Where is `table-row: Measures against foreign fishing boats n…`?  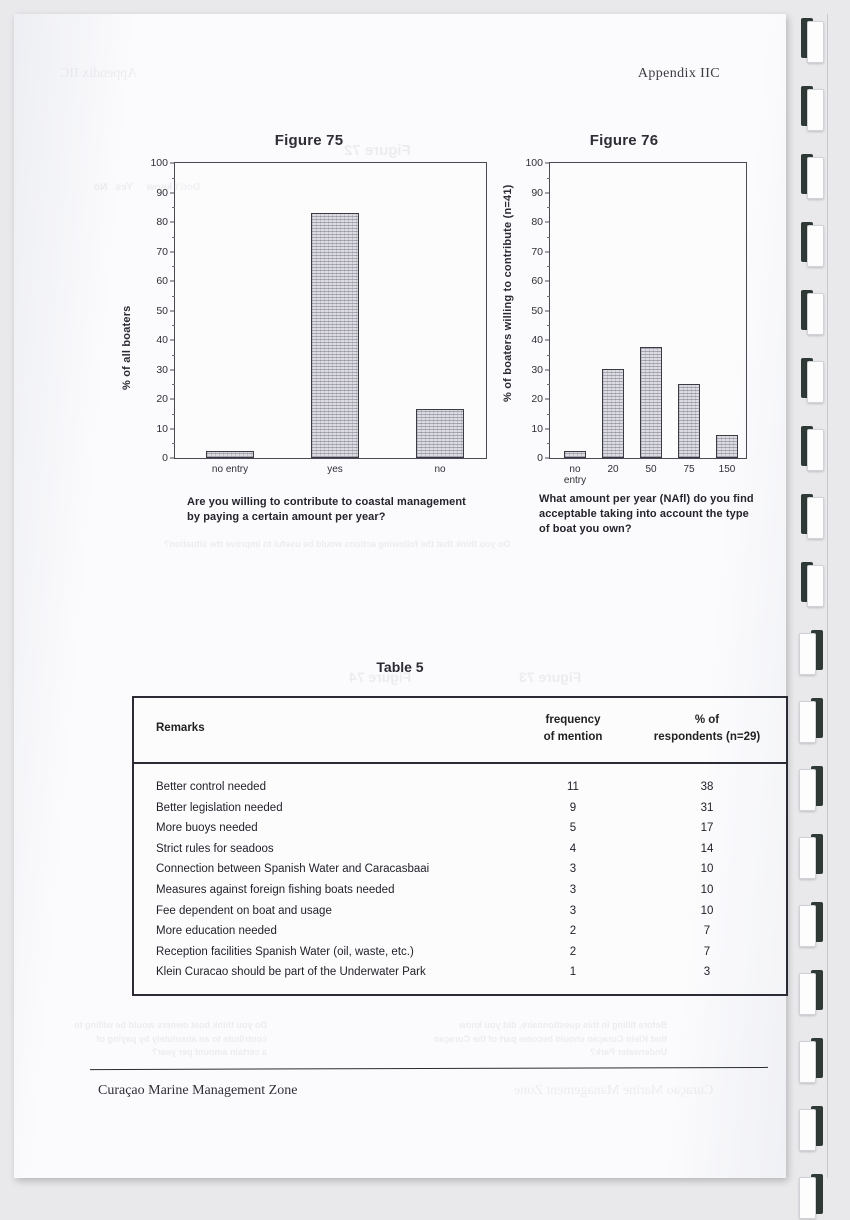 table-row: Measures against foreign fishing boats n… is located at coordinates (460, 894).